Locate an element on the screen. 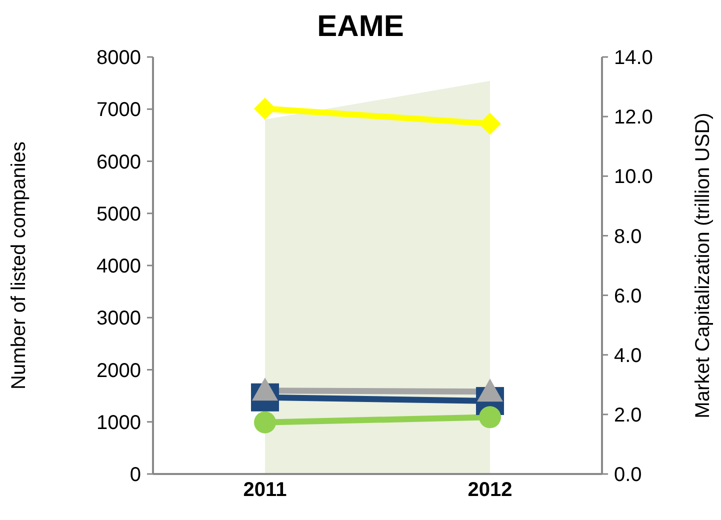 The width and height of the screenshot is (721, 520). x-tick-label: 2012 is located at coordinates (490, 490).